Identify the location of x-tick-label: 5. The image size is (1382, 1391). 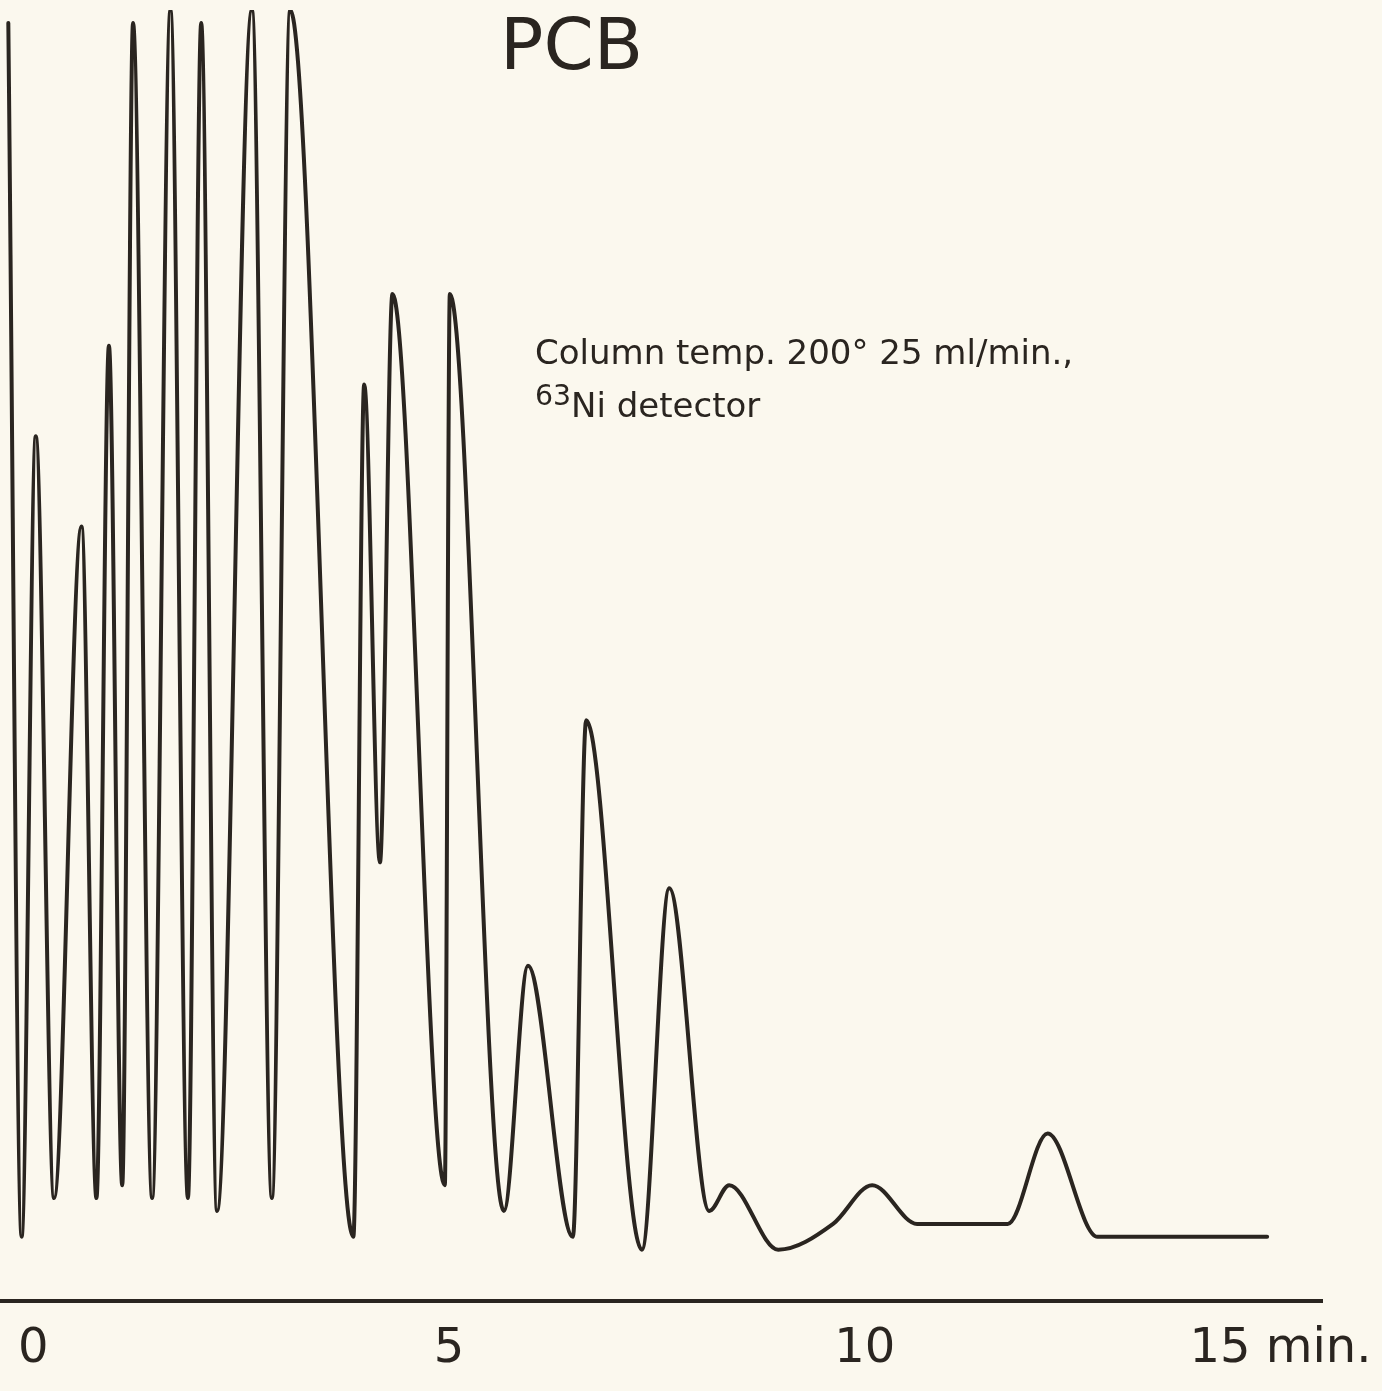
(449, 1344).